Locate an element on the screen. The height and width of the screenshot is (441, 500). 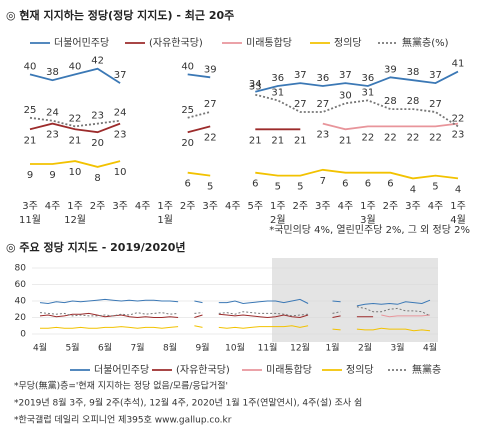
x-tick-label: 10월 is located at coordinates (235, 348).